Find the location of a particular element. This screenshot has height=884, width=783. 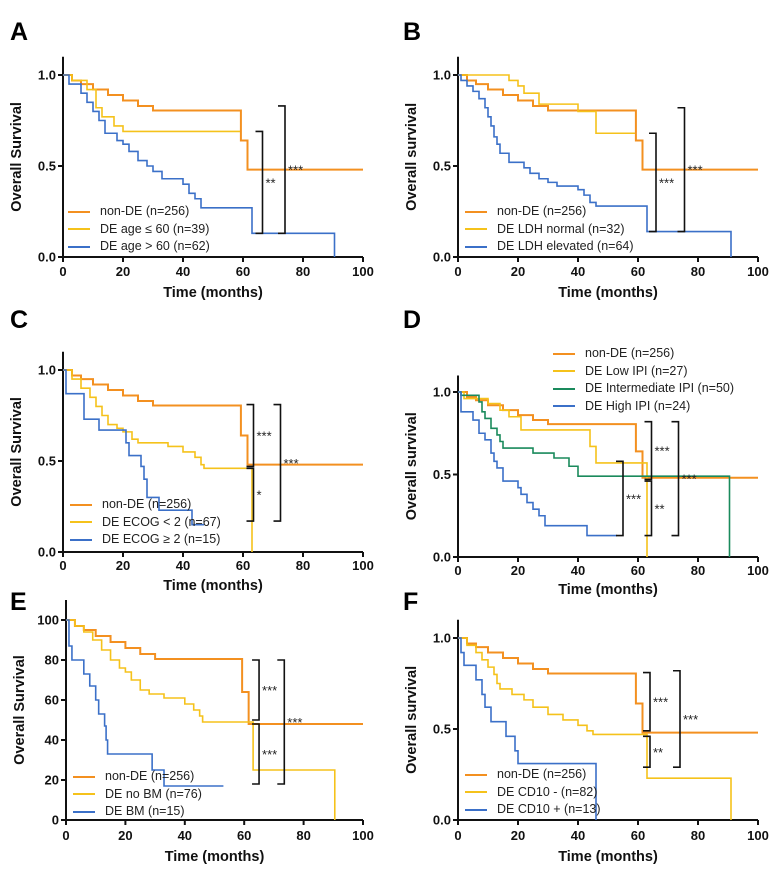

legend-label: DE age ≤ 60 (n=39) is located at coordinates (155, 228).